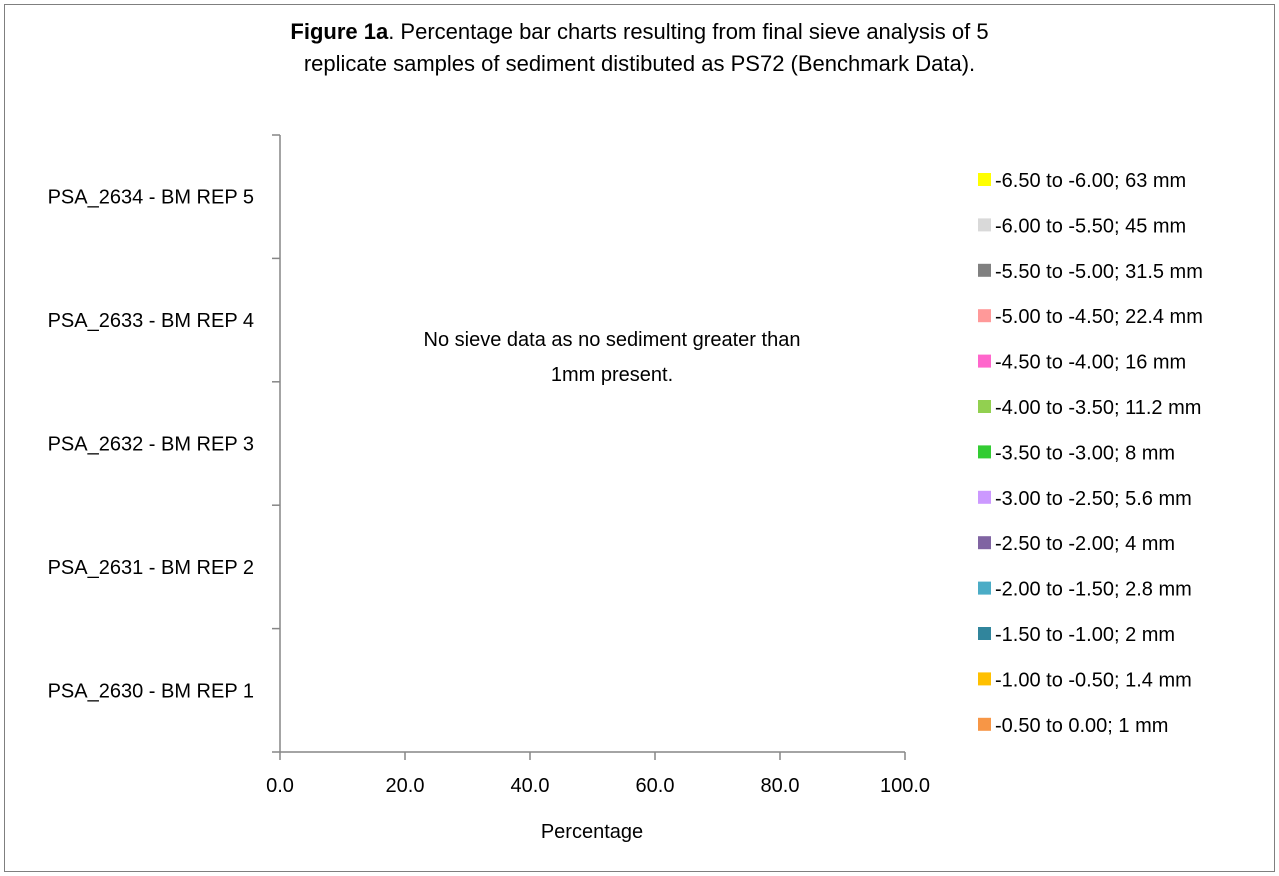 The image size is (1279, 876). Describe the element at coordinates (1099, 272) in the screenshot. I see `legend-label: -5.50 to -5.00; 31.5 mm` at that location.